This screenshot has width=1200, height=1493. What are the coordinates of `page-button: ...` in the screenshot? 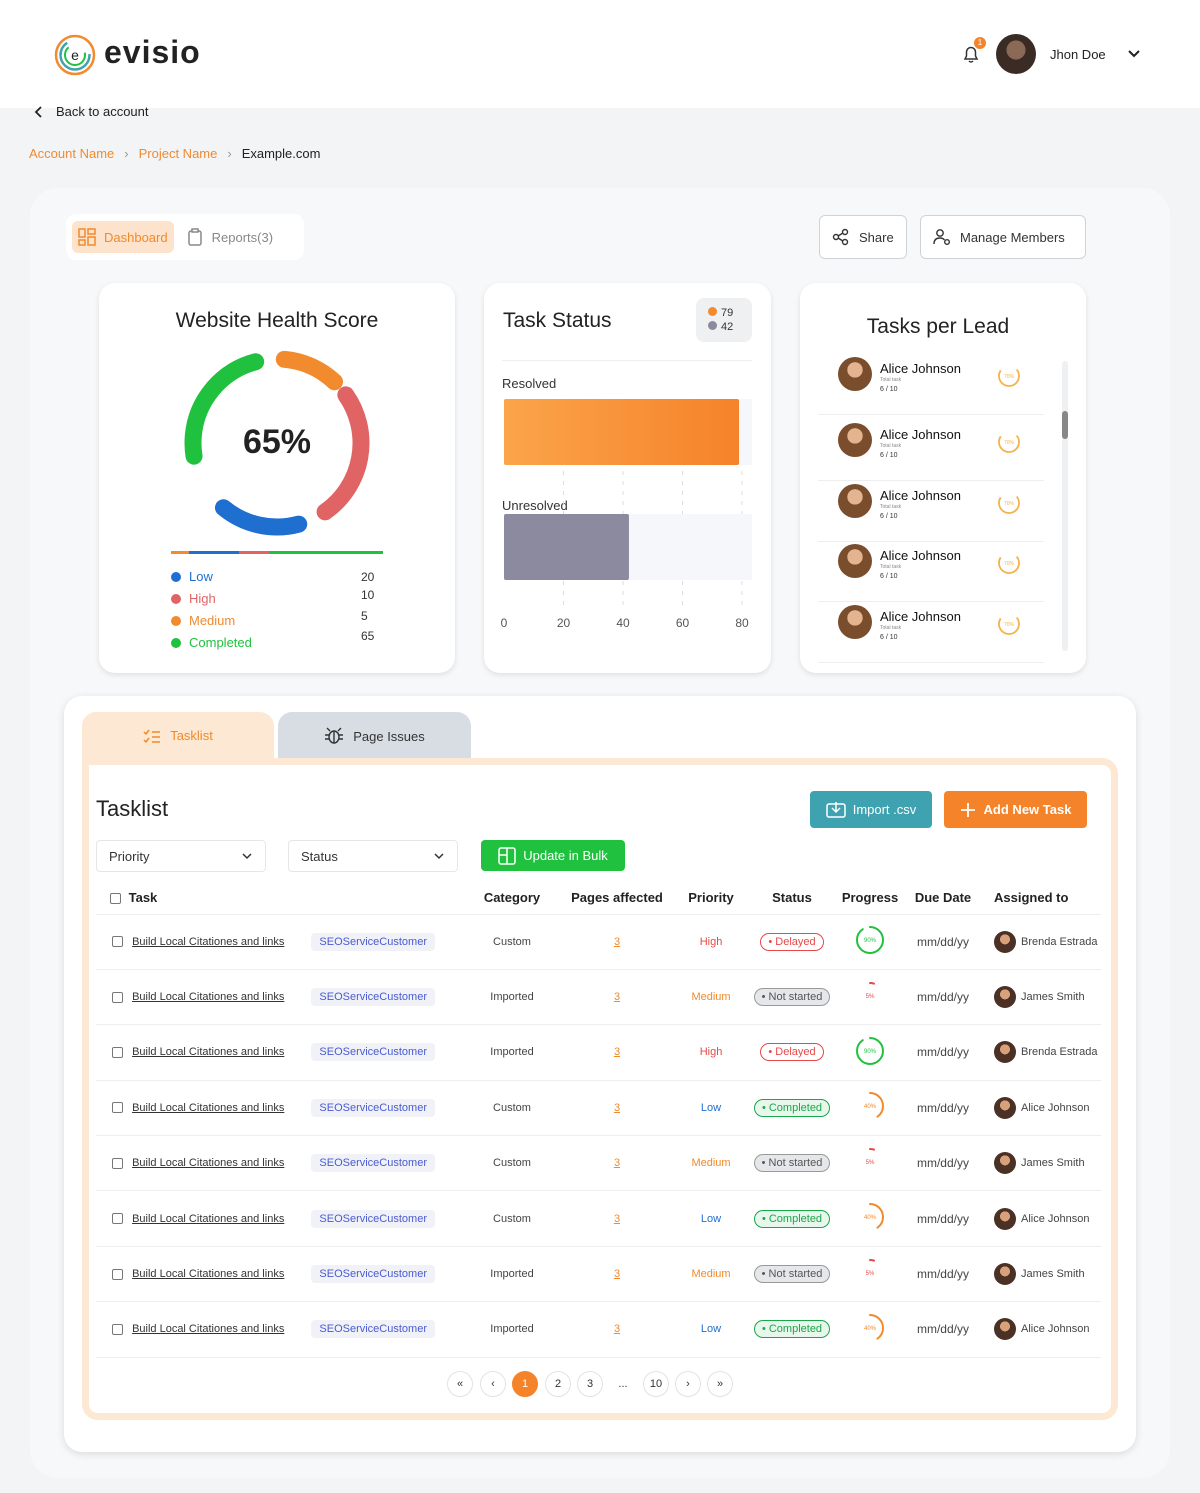 It's located at (623, 1384).